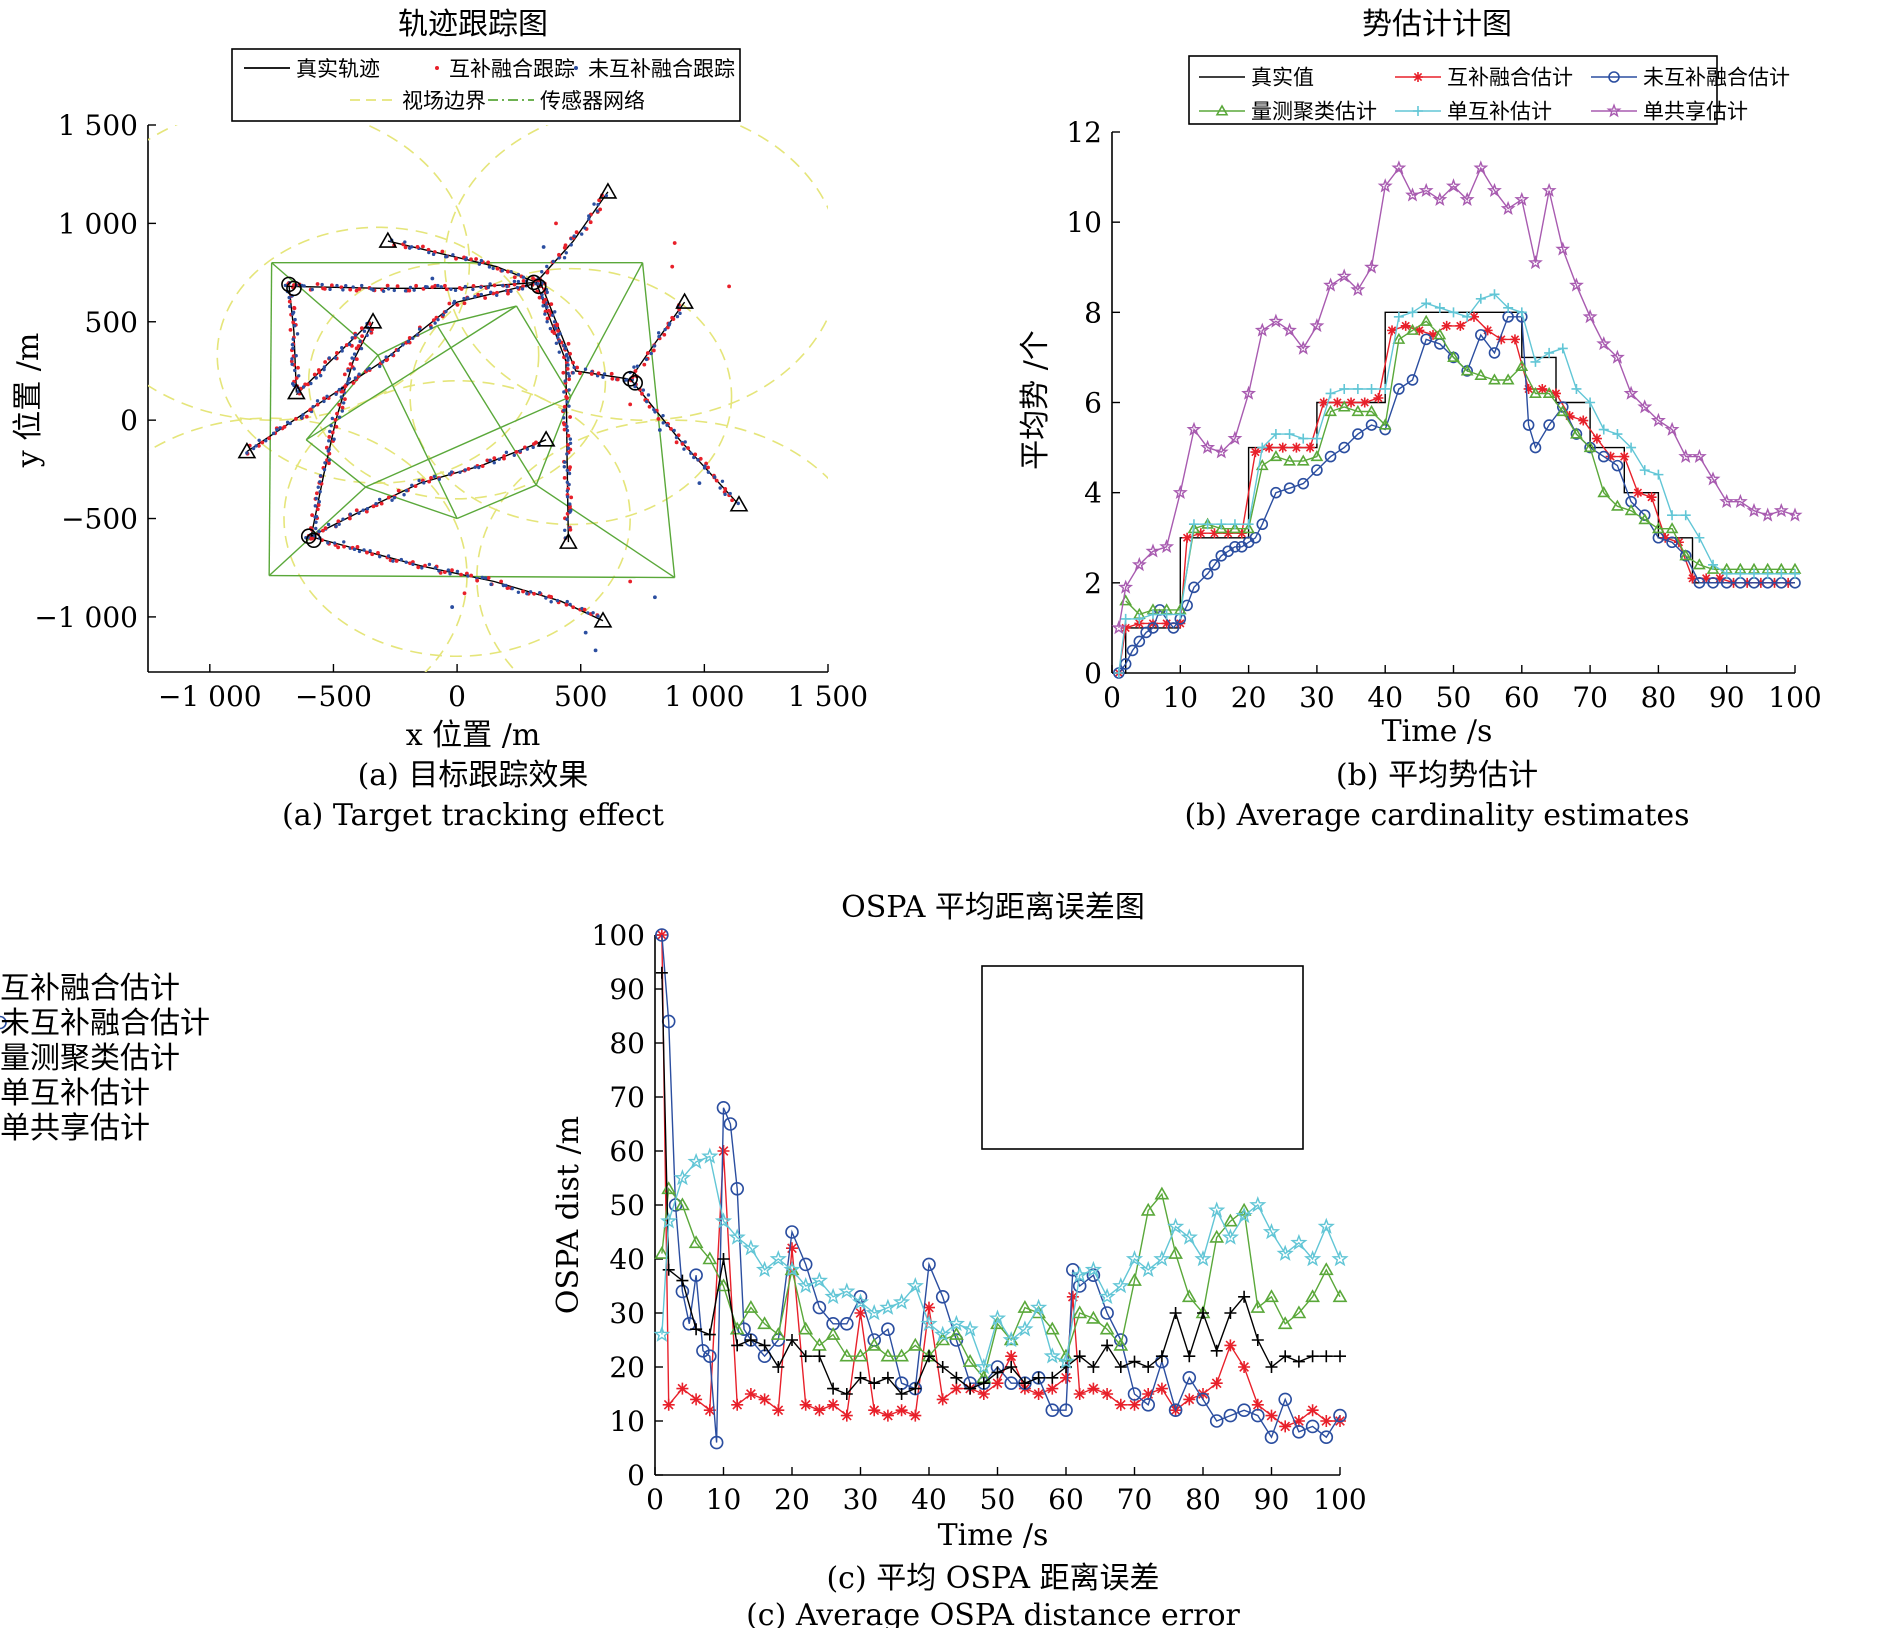  Describe the element at coordinates (627, 1151) in the screenshot. I see `y-tick-label: 60` at that location.